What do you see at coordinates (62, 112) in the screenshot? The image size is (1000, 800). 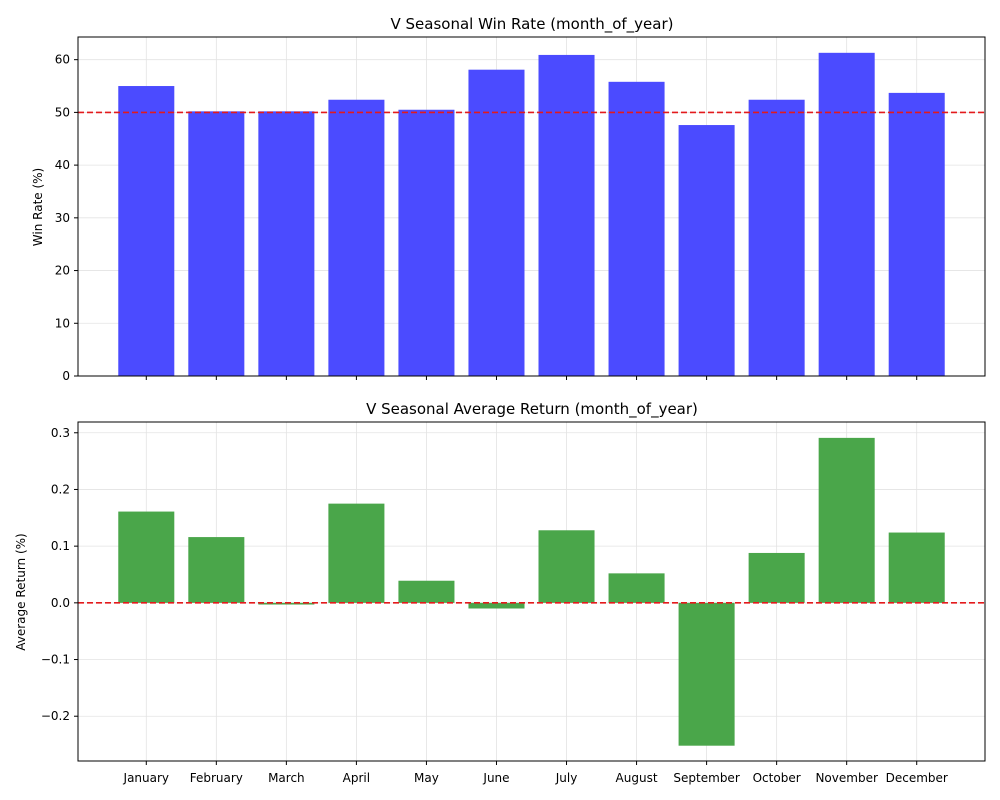 I see `y-tick-label: 50` at bounding box center [62, 112].